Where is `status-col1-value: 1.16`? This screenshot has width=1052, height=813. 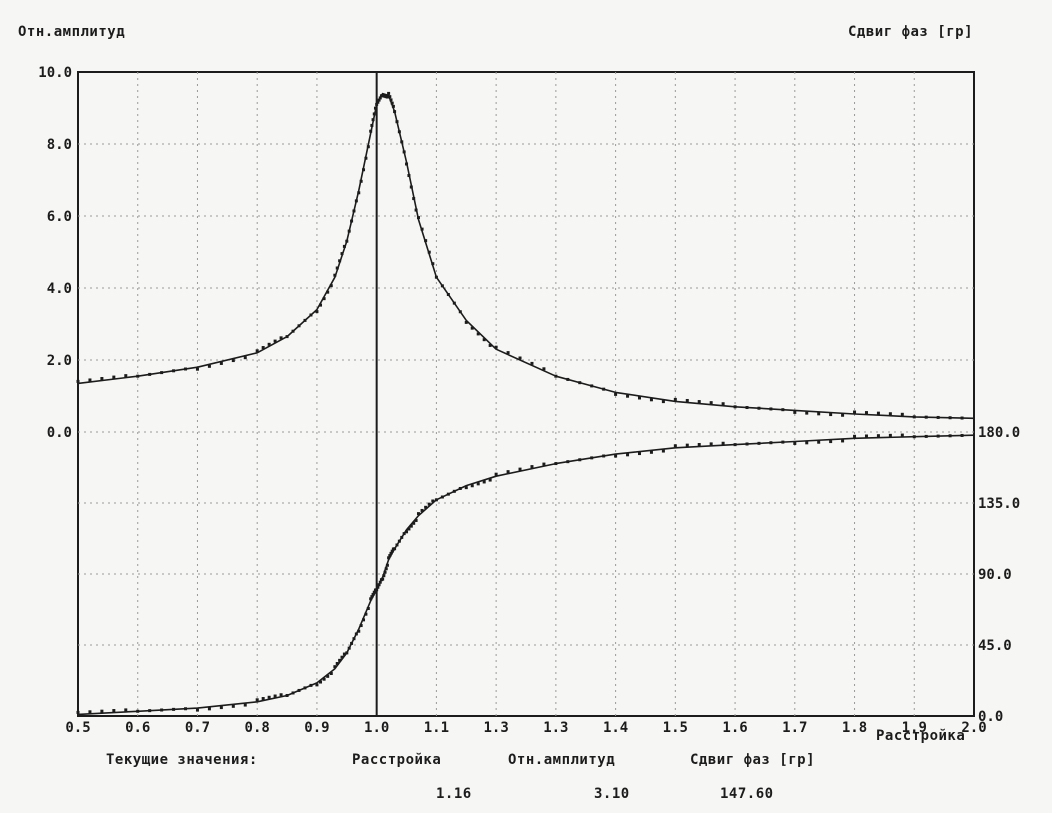 status-col1-value: 1.16 is located at coordinates (454, 794).